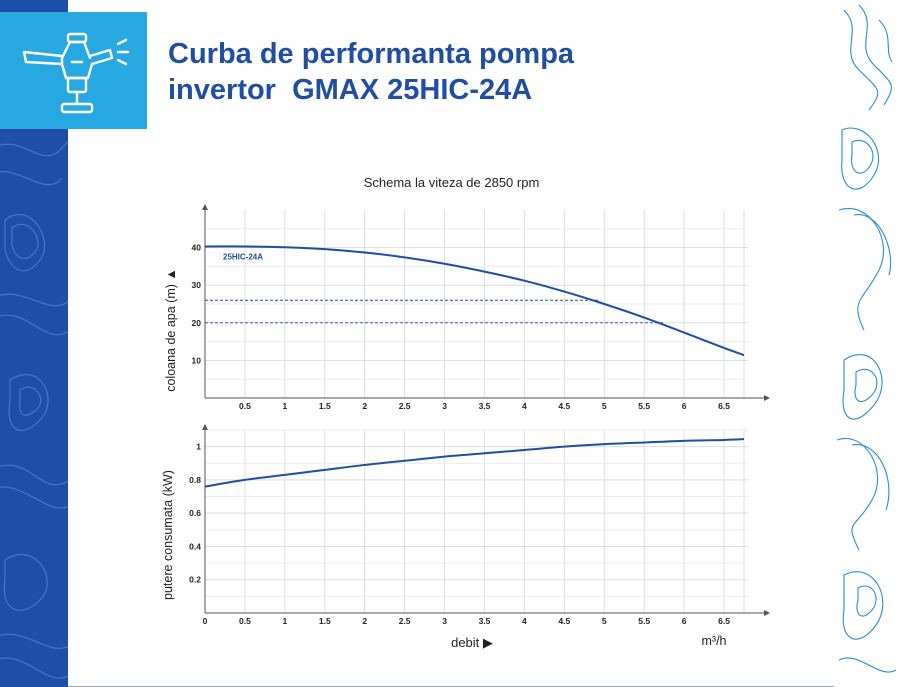  Describe the element at coordinates (724, 406) in the screenshot. I see `x-tick-label-0-12: 6.5` at that location.